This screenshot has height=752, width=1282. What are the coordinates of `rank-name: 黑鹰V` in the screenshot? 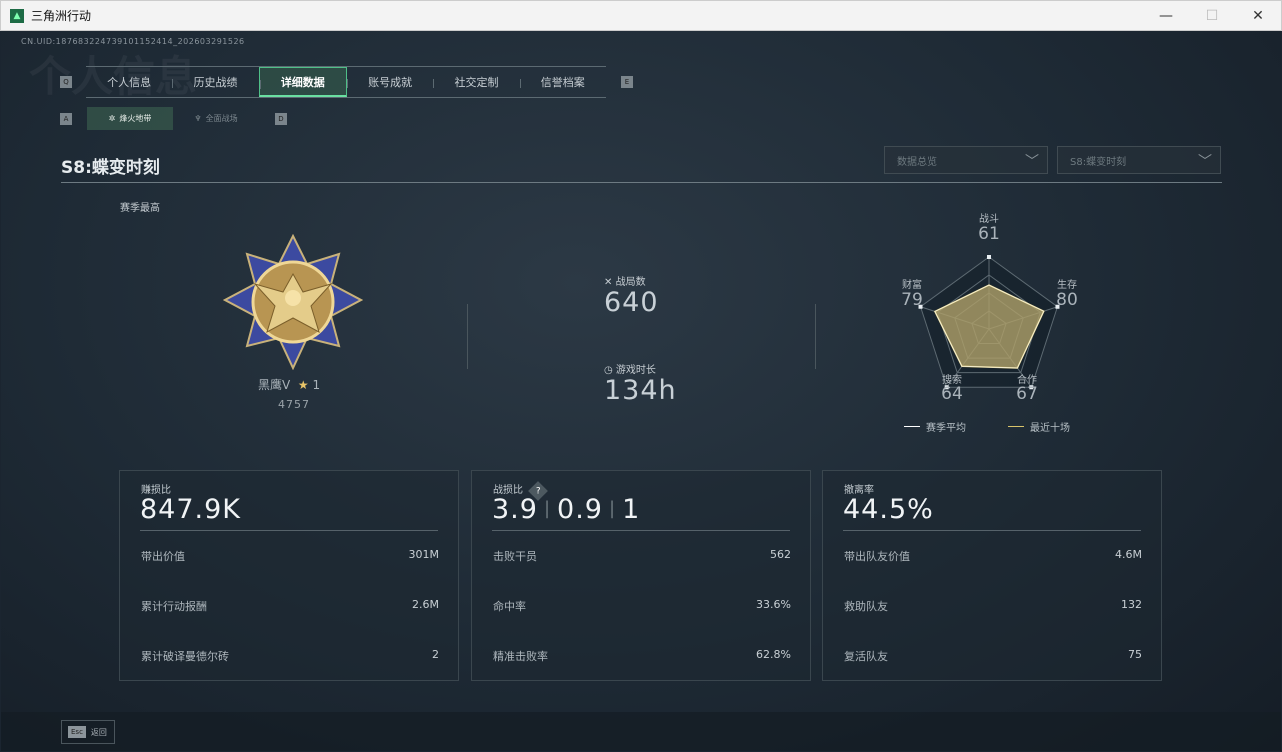 It's located at (274, 385).